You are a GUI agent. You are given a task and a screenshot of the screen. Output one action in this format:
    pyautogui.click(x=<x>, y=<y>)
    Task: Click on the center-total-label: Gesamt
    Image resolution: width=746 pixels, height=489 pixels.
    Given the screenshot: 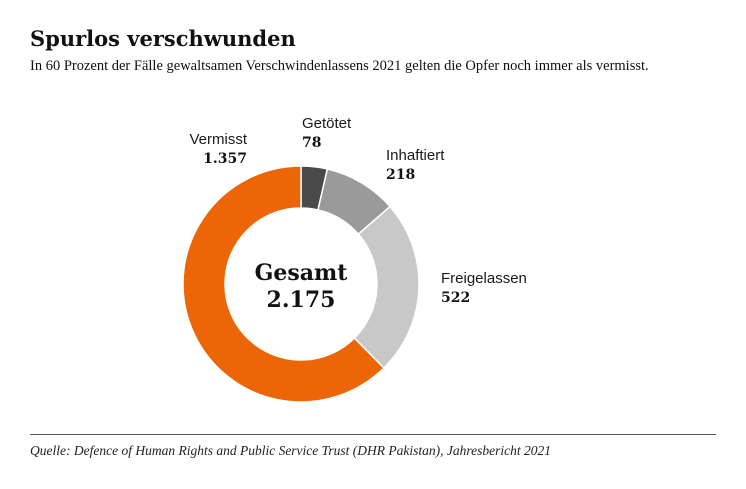 What is the action you would take?
    pyautogui.click(x=302, y=273)
    